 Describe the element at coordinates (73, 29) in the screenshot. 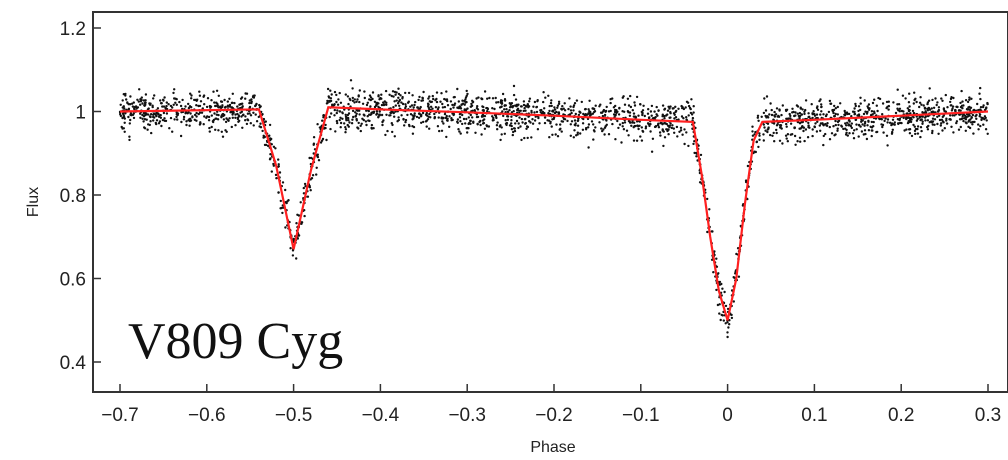

I see `y-tick-label: 1.2` at that location.